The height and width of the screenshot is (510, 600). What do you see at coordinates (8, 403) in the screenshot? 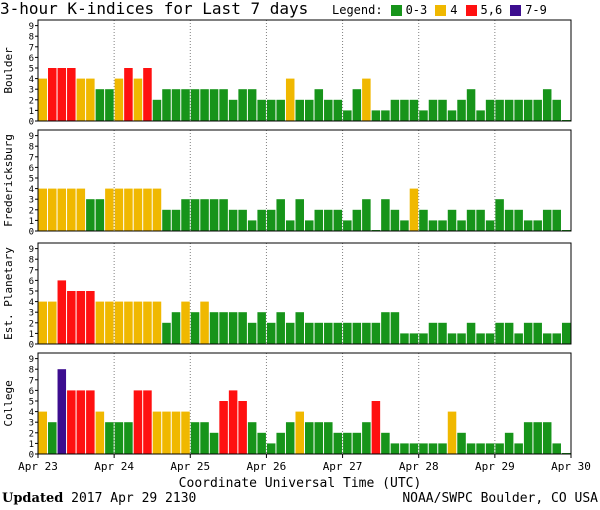
I see `panel-label: College` at bounding box center [8, 403].